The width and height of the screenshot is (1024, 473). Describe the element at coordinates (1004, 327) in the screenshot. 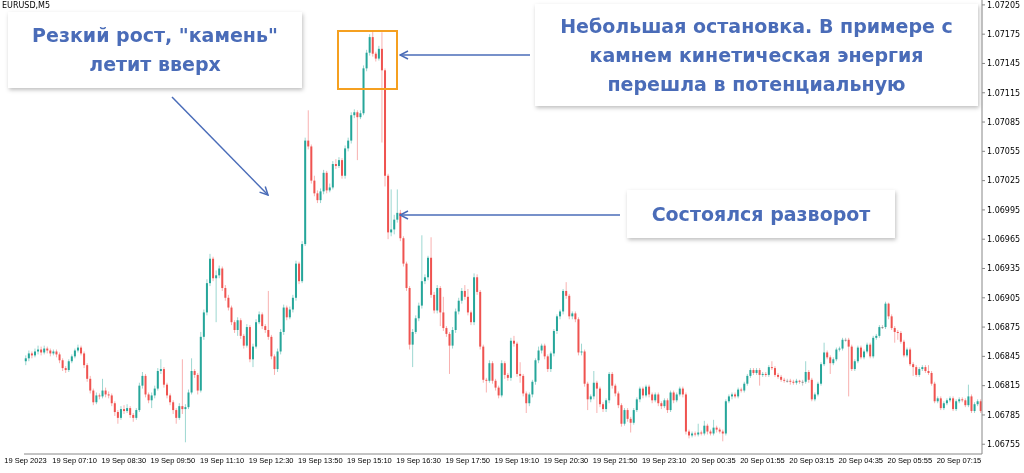

I see `y-tick-label: 1.06875` at that location.